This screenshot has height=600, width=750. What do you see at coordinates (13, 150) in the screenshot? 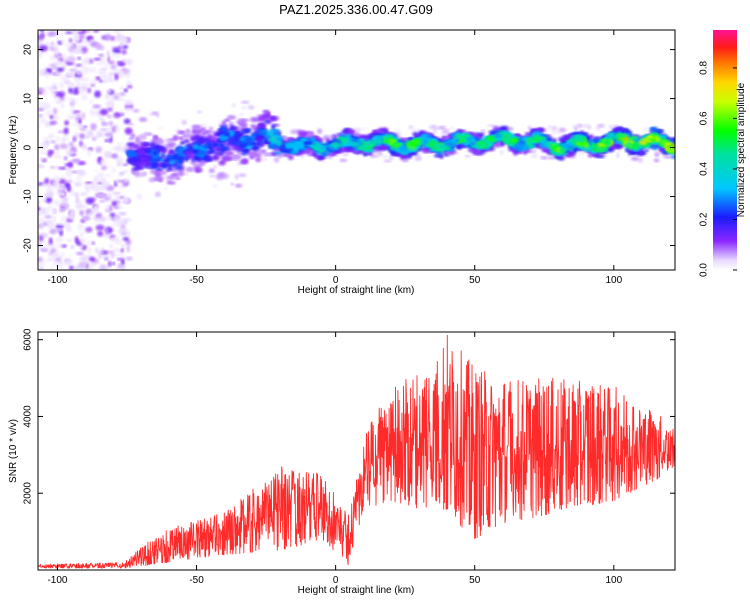
I see `spectrogram-y-axis-label: Frequency (Hz)` at bounding box center [13, 150].